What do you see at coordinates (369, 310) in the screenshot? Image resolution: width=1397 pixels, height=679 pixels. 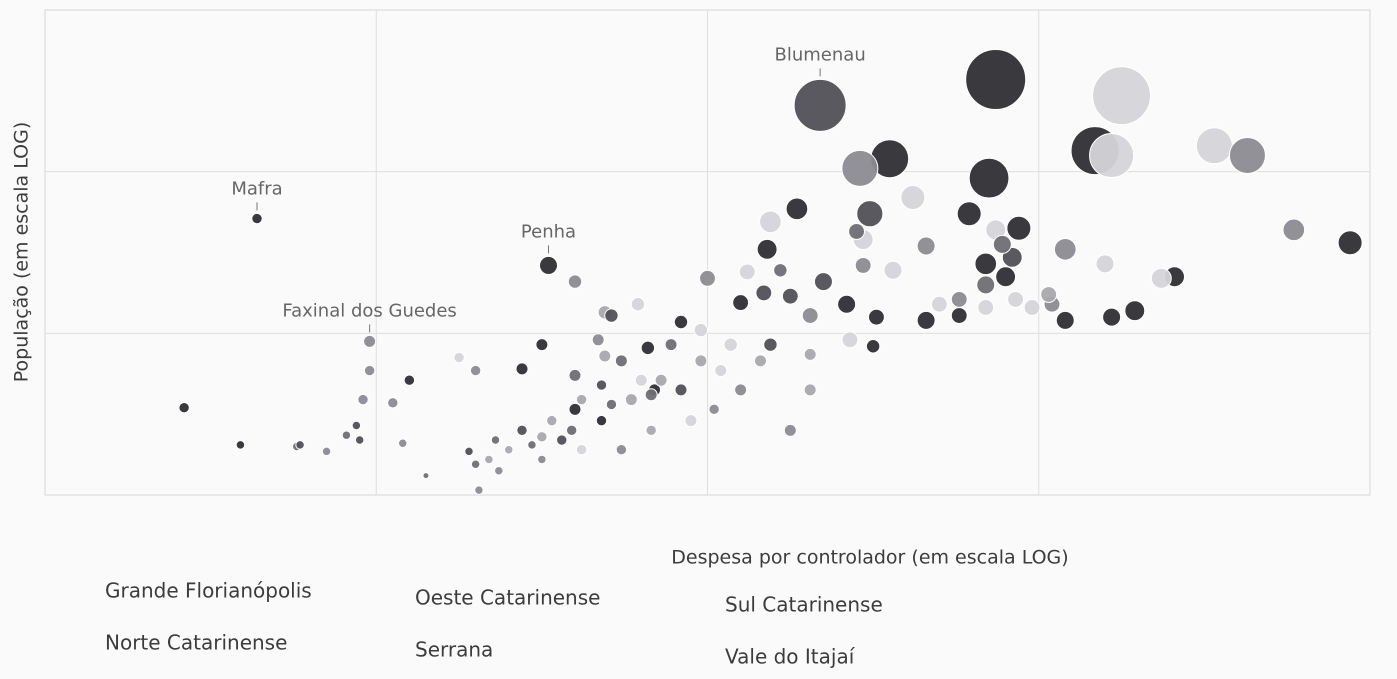 I see `annotation: Faxinal dos Guedes` at bounding box center [369, 310].